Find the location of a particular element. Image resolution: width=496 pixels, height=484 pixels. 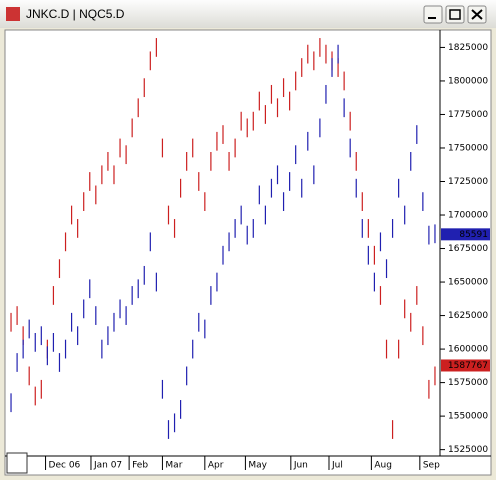

x-tick-label: Sep is located at coordinates (431, 466).